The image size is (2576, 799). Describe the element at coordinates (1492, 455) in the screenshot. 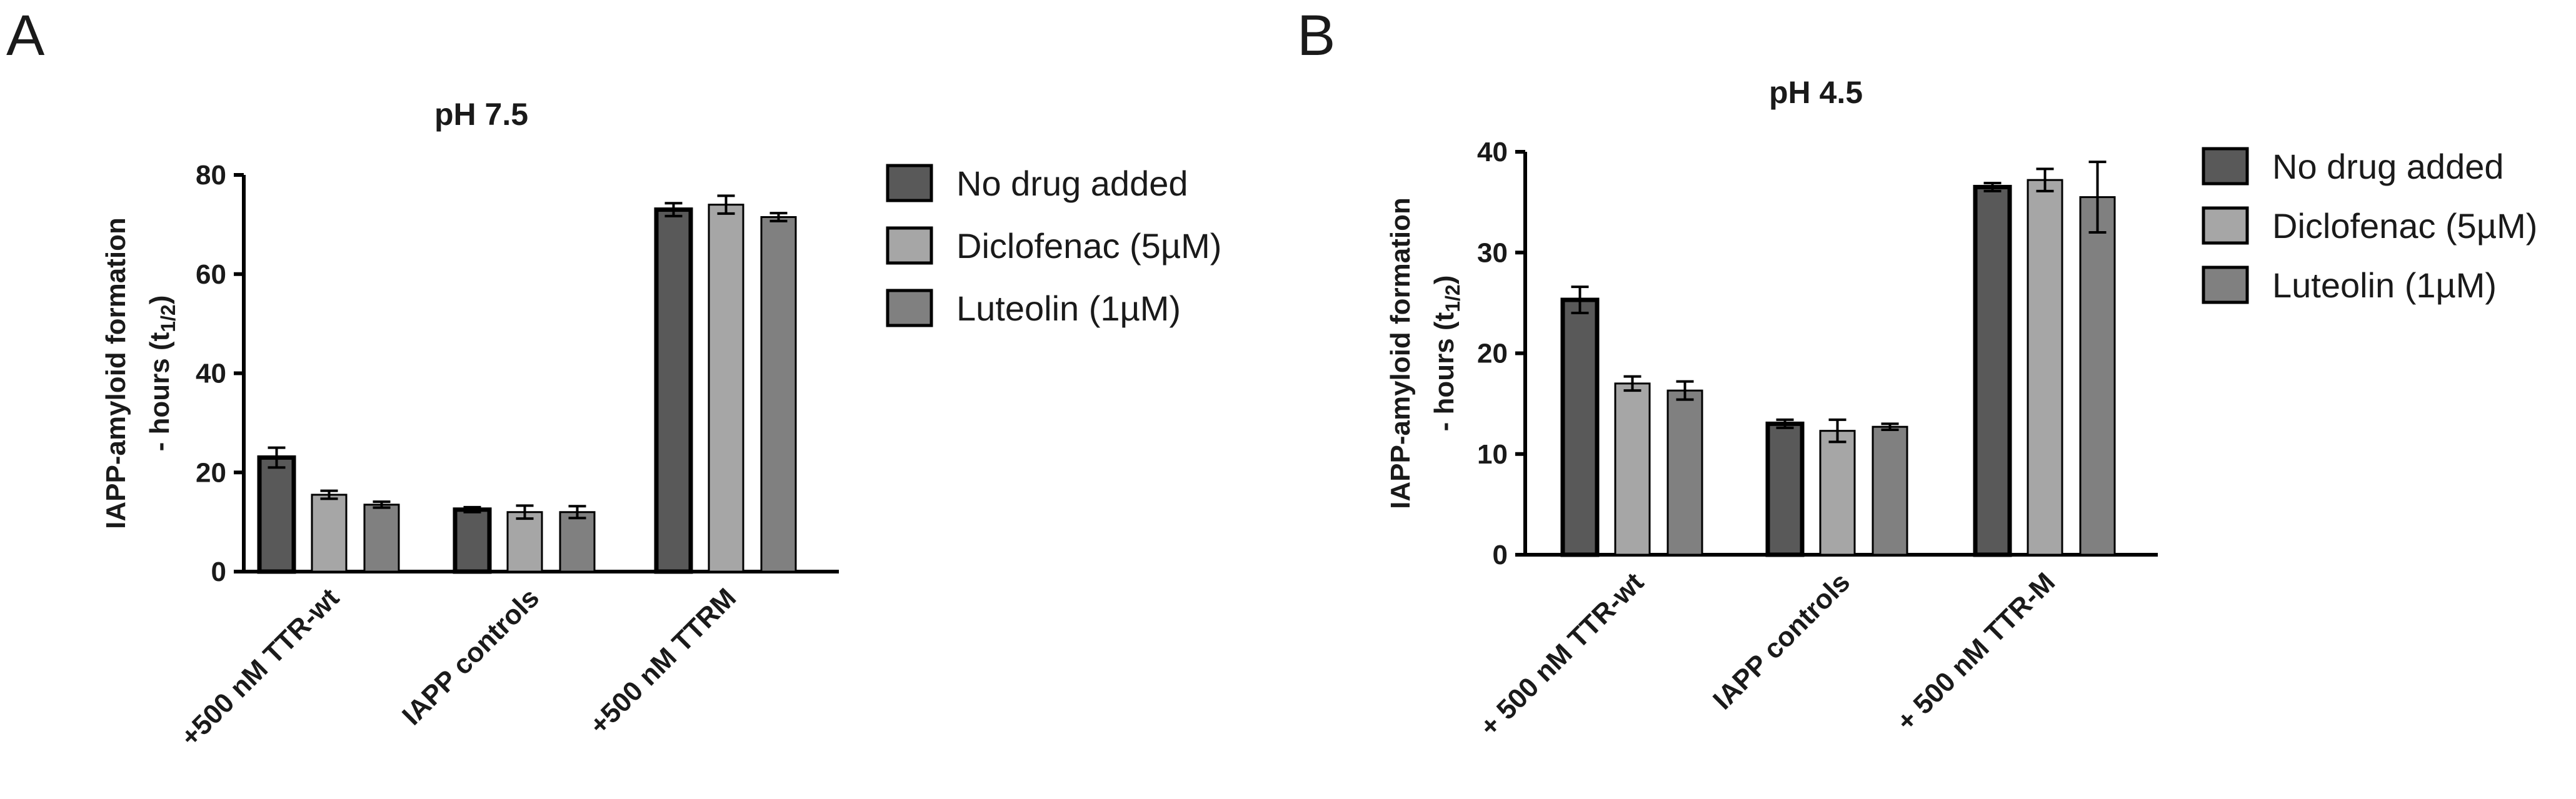

I see `y-tick-label: 10` at that location.